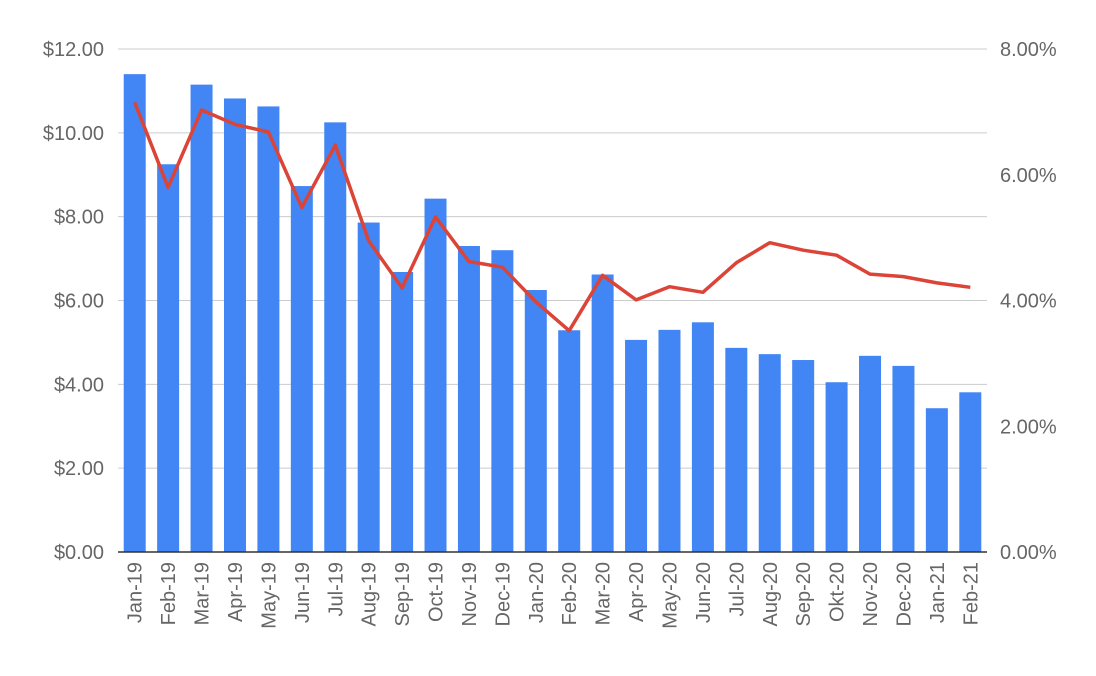  I want to click on x-tick-label: Apr-19, so click(236, 592).